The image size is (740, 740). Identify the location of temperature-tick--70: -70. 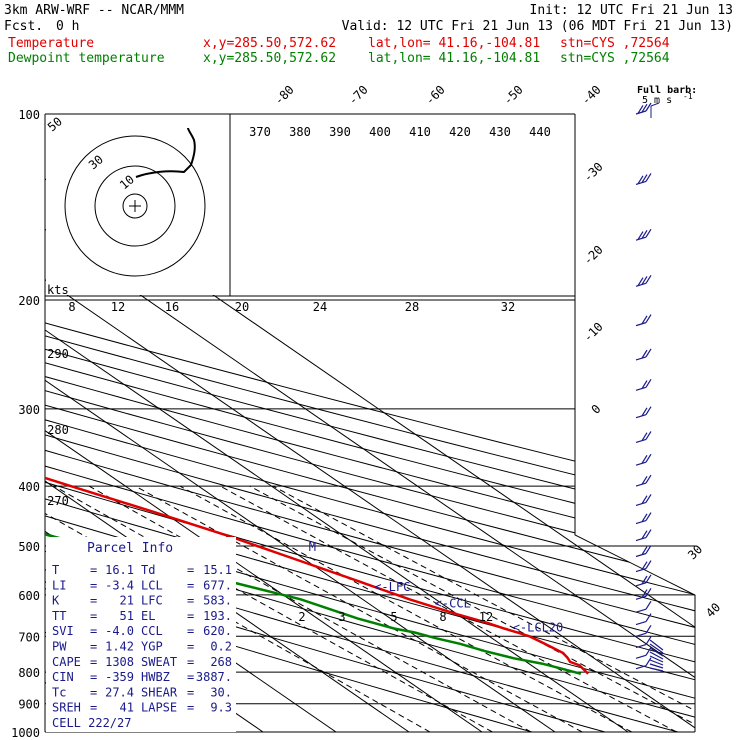
(358, 95).